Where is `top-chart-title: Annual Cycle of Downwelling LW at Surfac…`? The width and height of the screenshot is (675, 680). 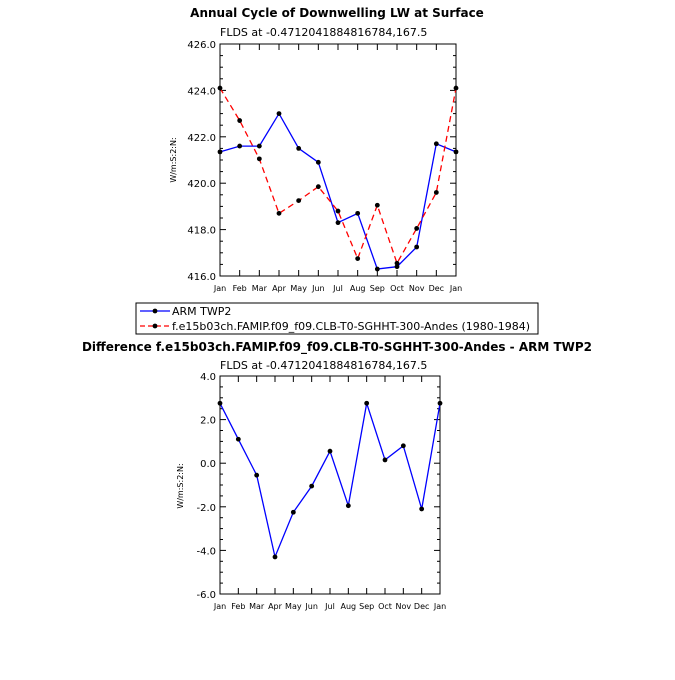
top-chart-title: Annual Cycle of Downwelling LW at Surfac… is located at coordinates (337, 13).